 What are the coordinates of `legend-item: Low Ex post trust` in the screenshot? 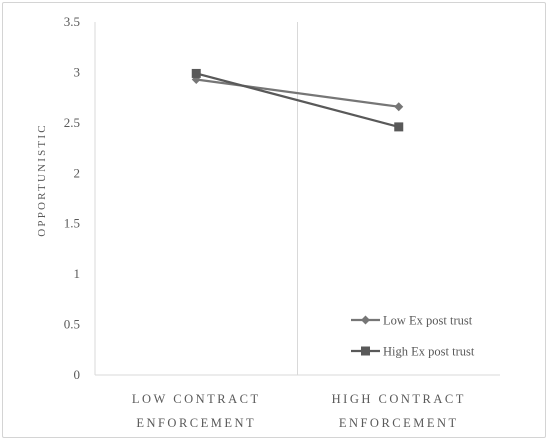 It's located at (412, 321).